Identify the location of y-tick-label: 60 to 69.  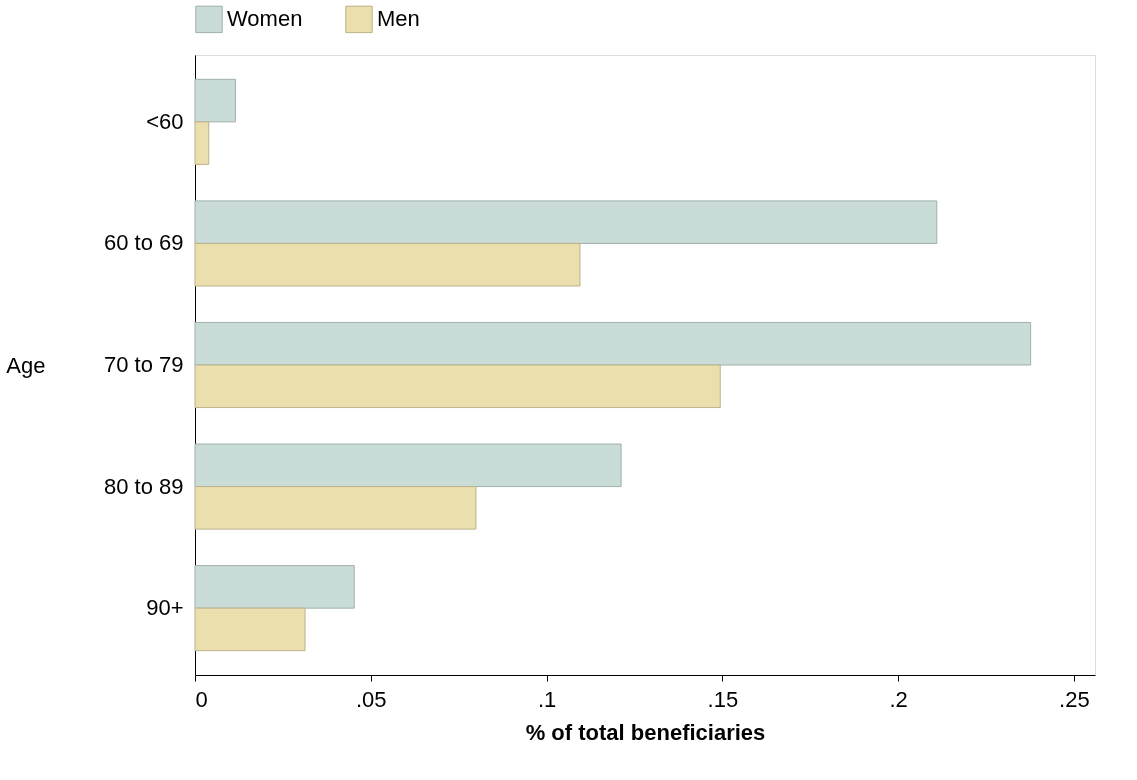
(143, 243).